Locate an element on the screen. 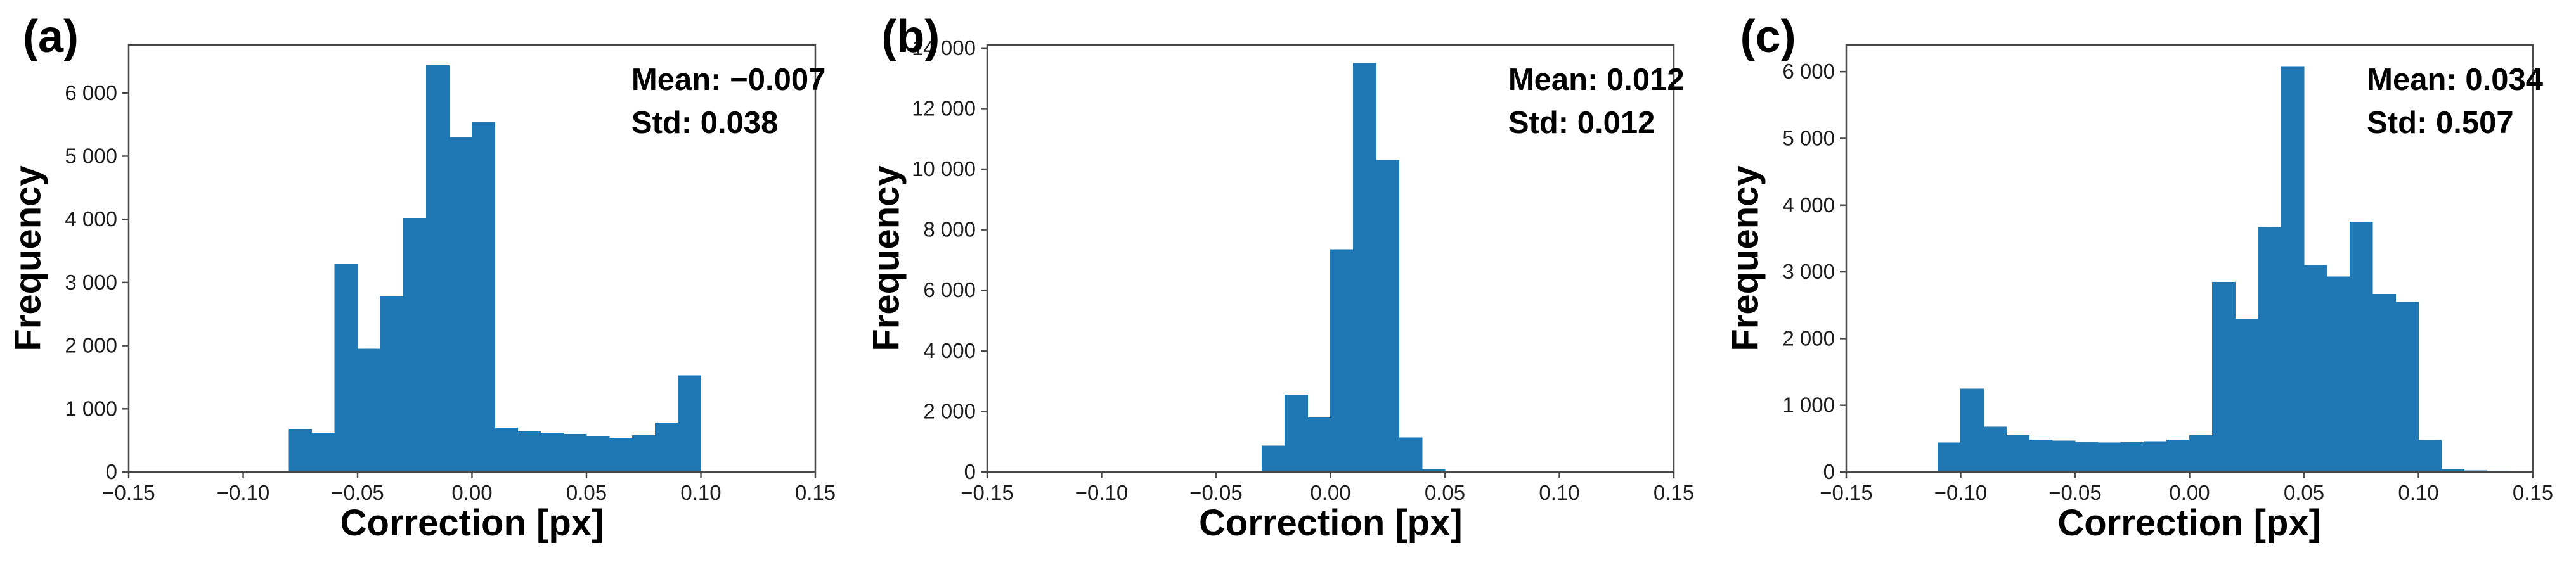  mean-value: Mean: −0.007 is located at coordinates (728, 80).